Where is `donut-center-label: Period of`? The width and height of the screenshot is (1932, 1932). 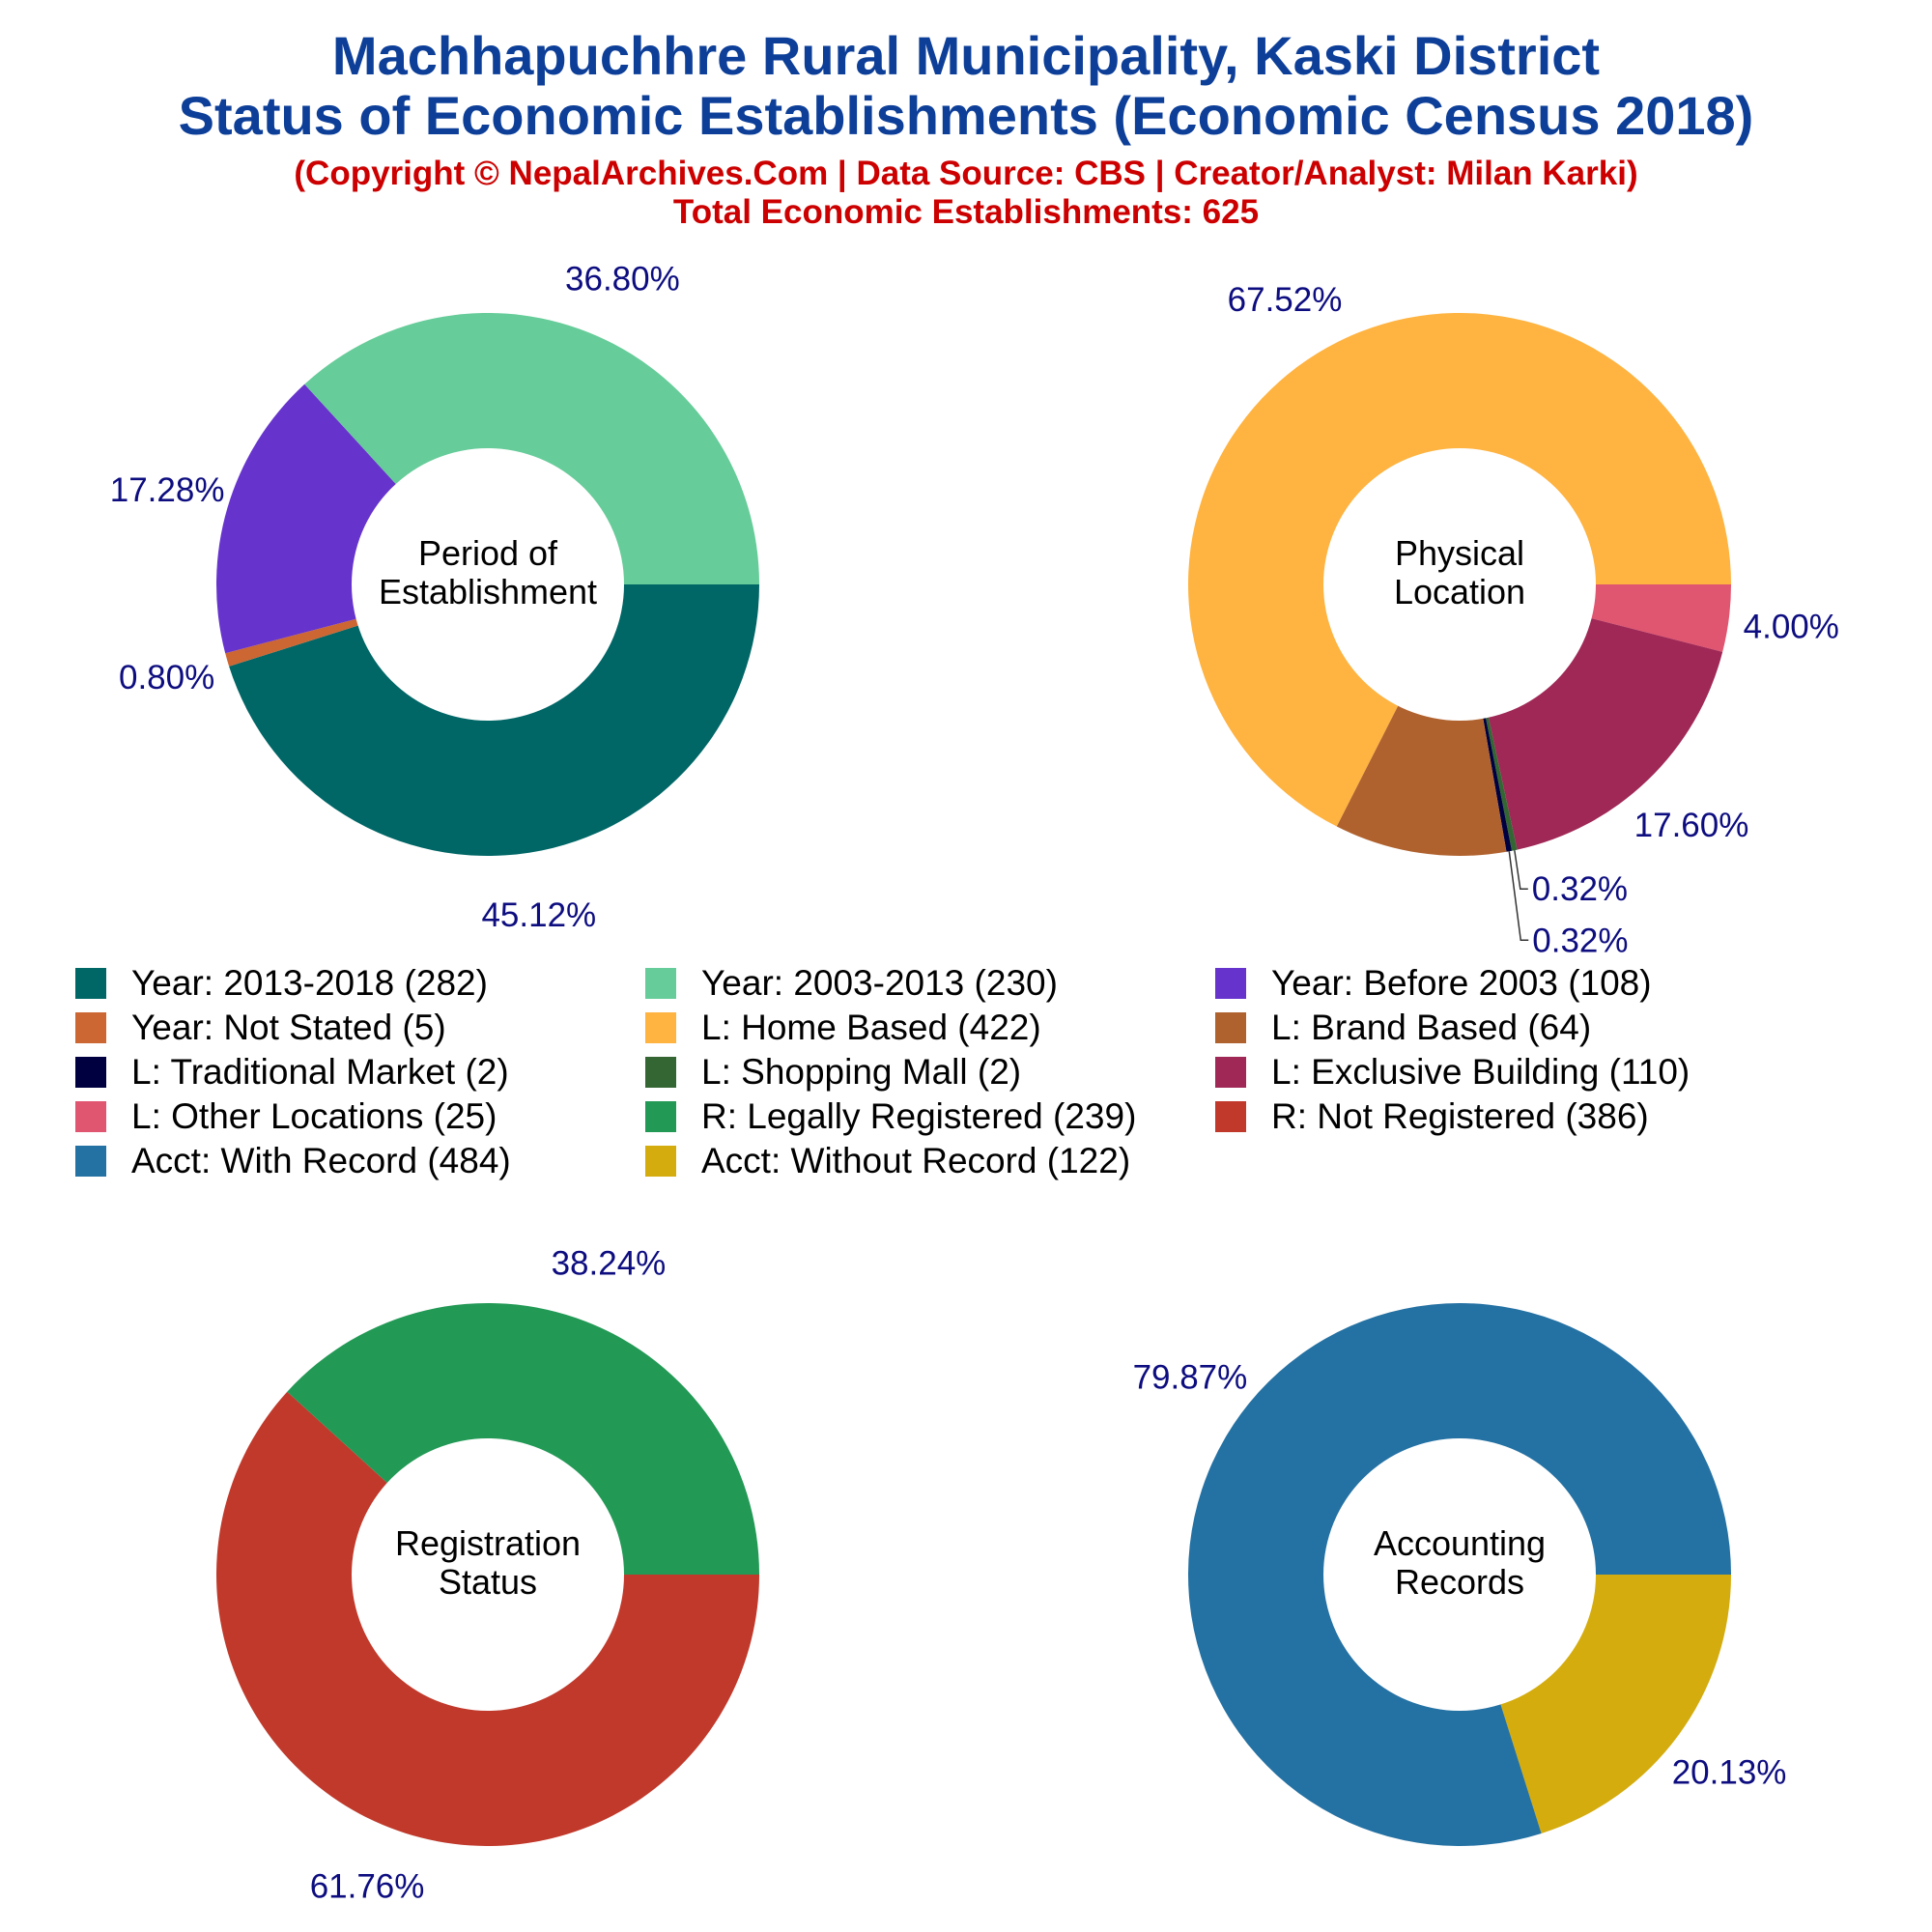
donut-center-label: Period of is located at coordinates (488, 553).